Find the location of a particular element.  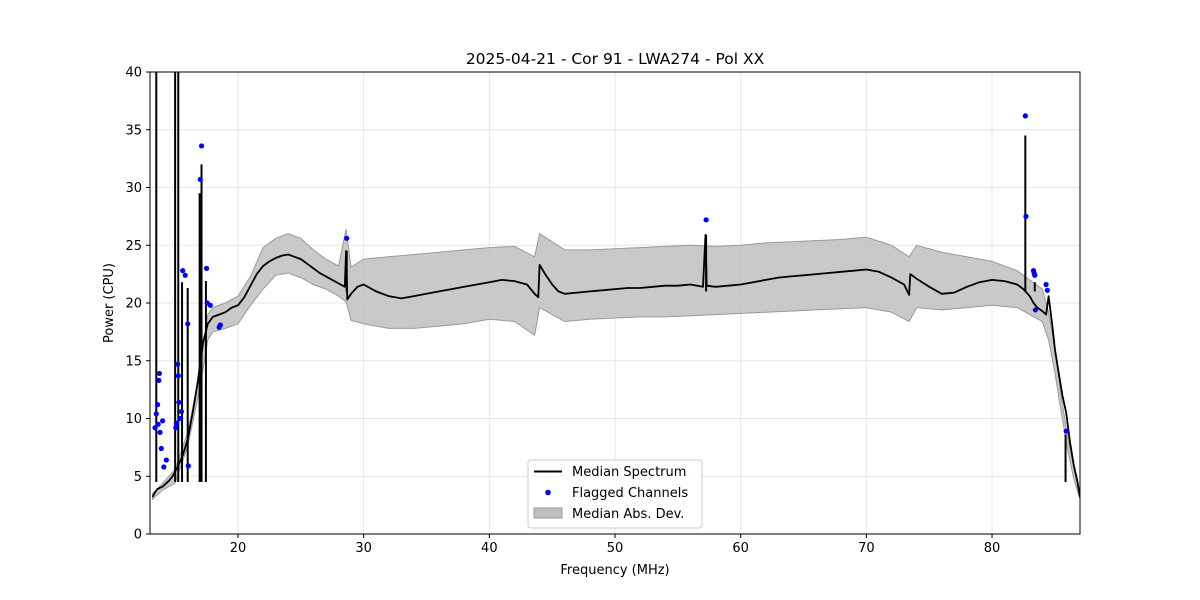

x-tick-label: 40 is located at coordinates (489, 548).